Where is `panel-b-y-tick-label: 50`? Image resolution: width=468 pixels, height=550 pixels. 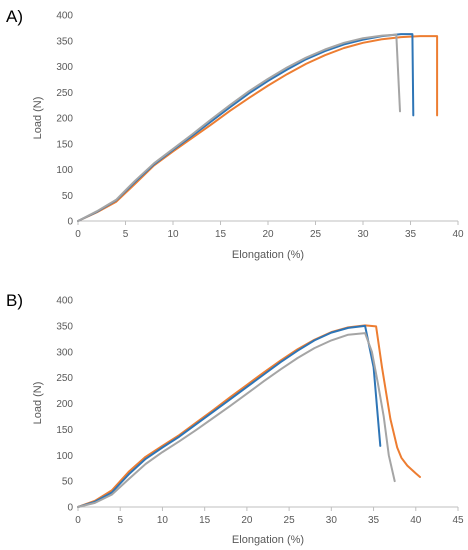 panel-b-y-tick-label: 50 is located at coordinates (68, 482).